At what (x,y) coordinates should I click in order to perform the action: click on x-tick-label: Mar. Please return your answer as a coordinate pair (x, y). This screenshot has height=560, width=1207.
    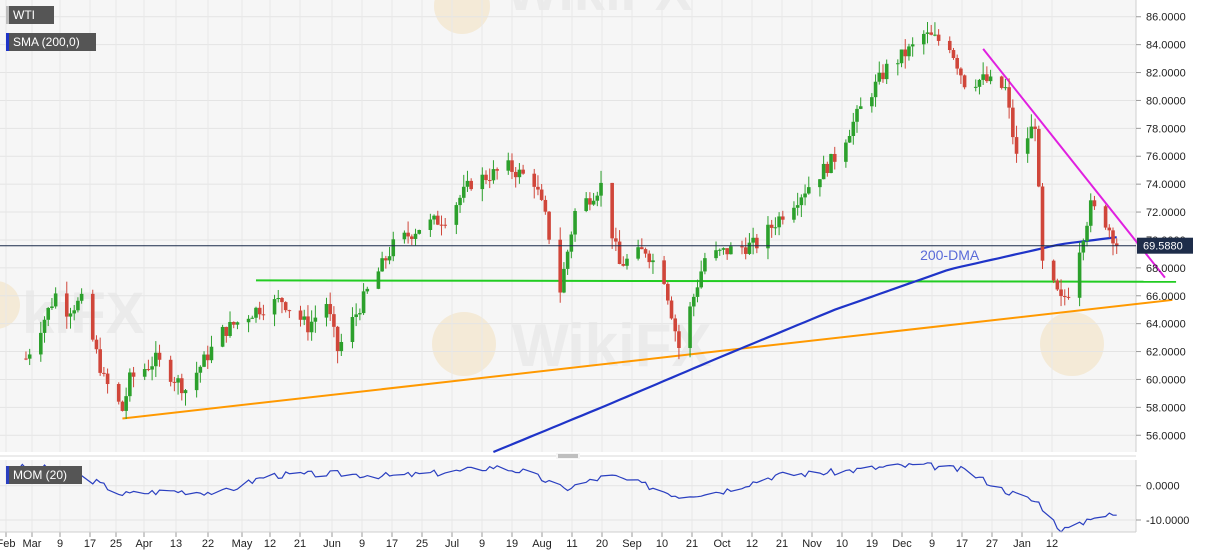
    Looking at the image, I should click on (32, 544).